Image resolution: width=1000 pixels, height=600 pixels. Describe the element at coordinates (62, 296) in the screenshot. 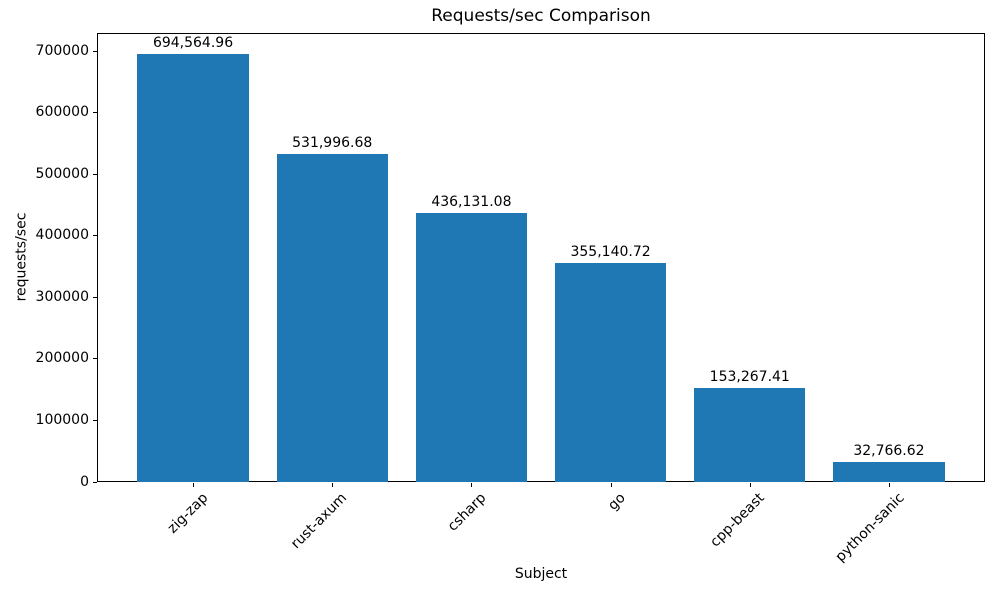

I see `y-tick-label: 300000` at that location.